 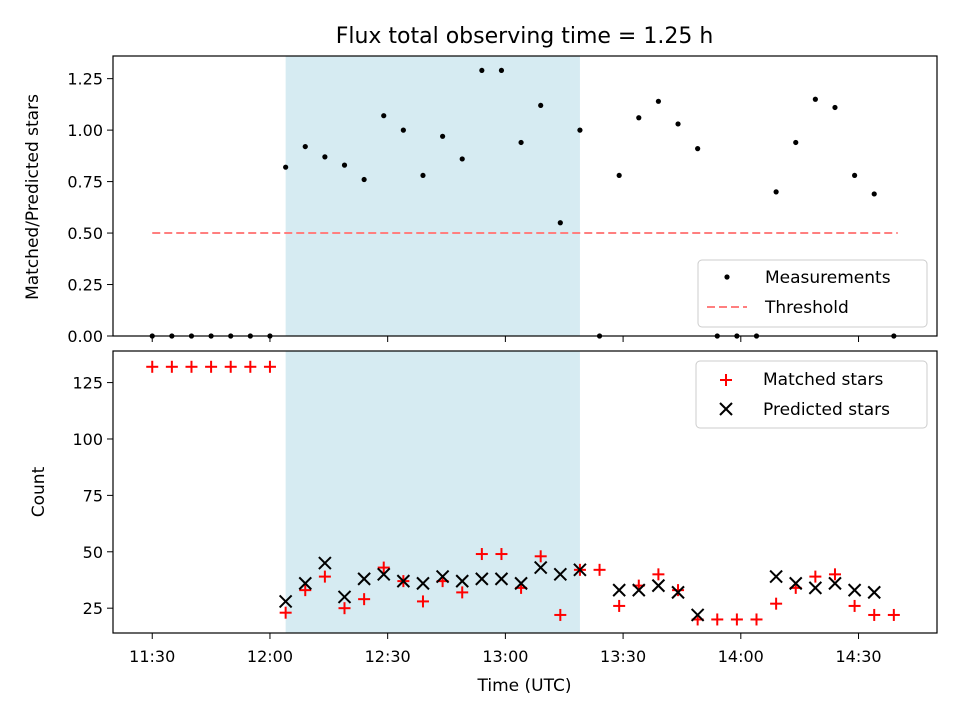 What do you see at coordinates (93, 552) in the screenshot?
I see `bottom-y-tick-label: 50` at bounding box center [93, 552].